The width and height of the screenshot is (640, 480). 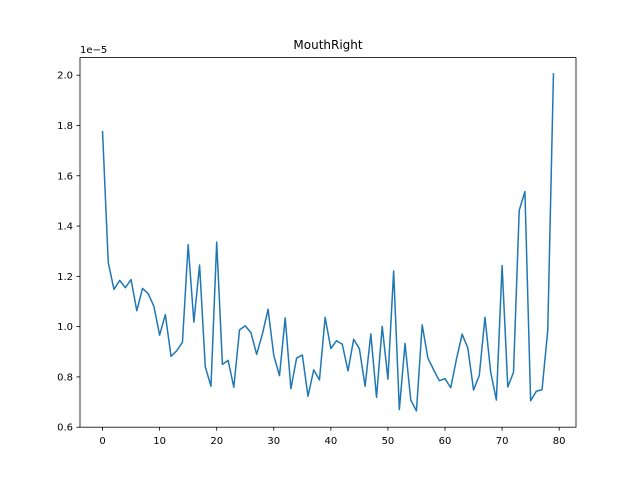 I want to click on y-tick-label: 1.2, so click(x=65, y=277).